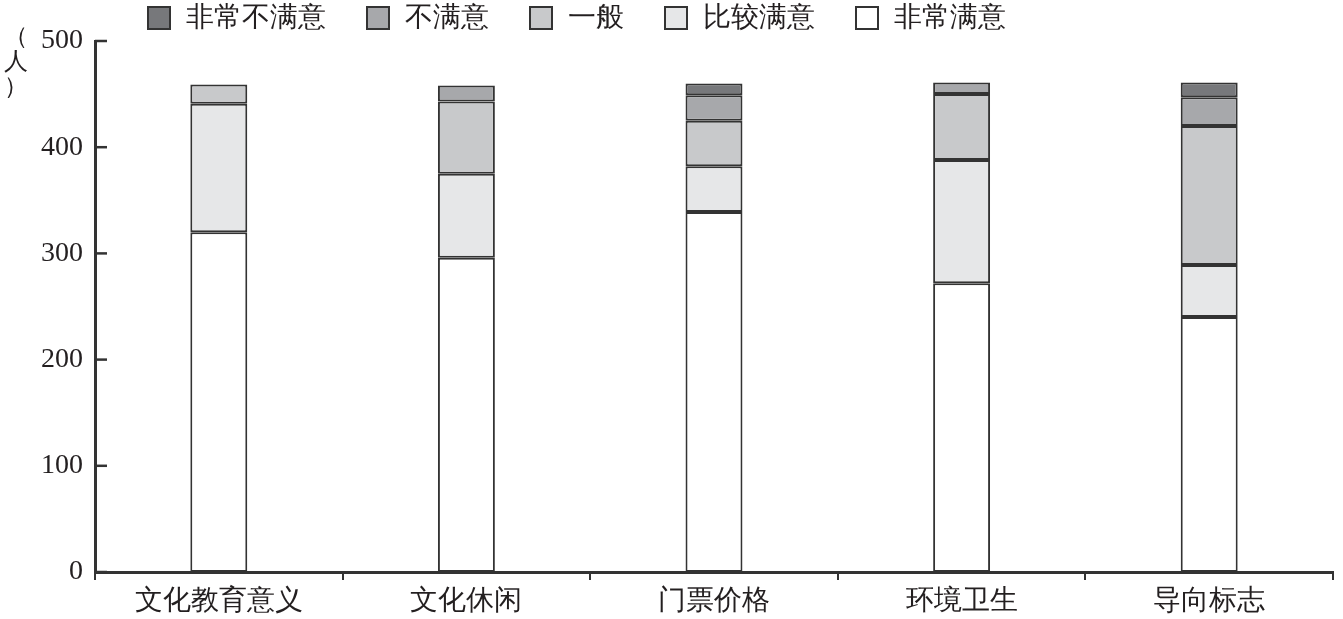 The image size is (1343, 619). What do you see at coordinates (466, 600) in the screenshot?
I see `x-tick-label: 文化休闲` at bounding box center [466, 600].